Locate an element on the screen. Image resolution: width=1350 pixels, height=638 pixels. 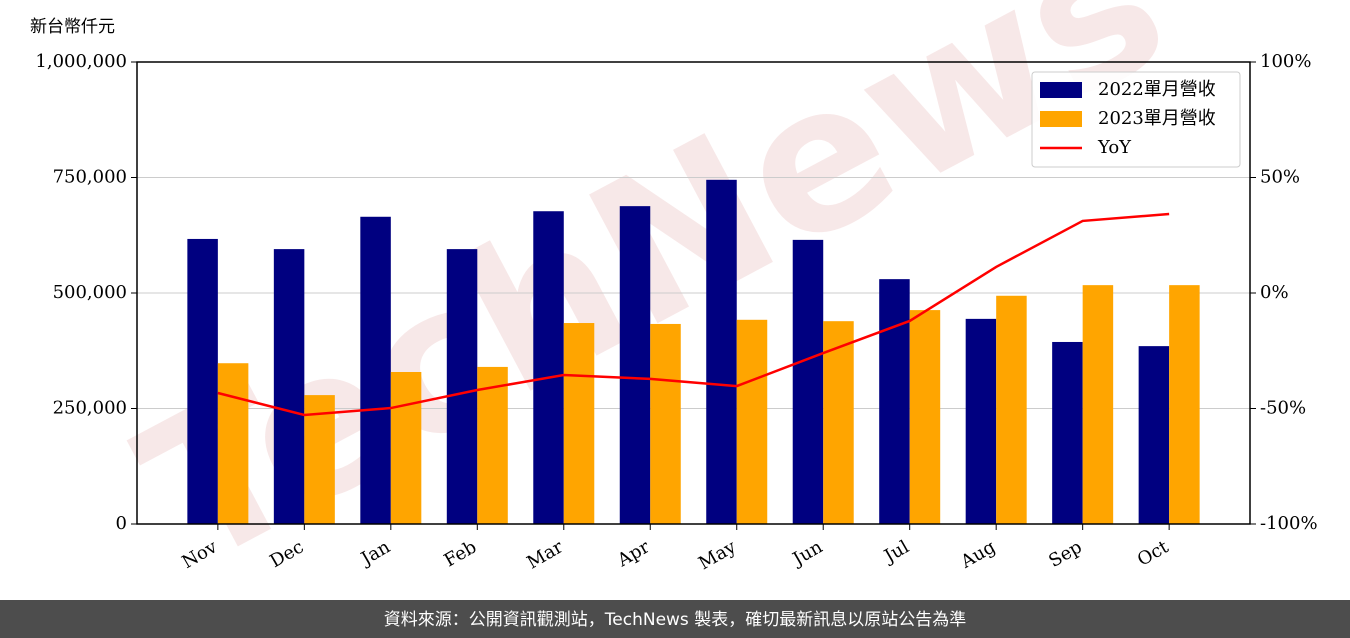
x-tick-label: Sep is located at coordinates (1065, 553).